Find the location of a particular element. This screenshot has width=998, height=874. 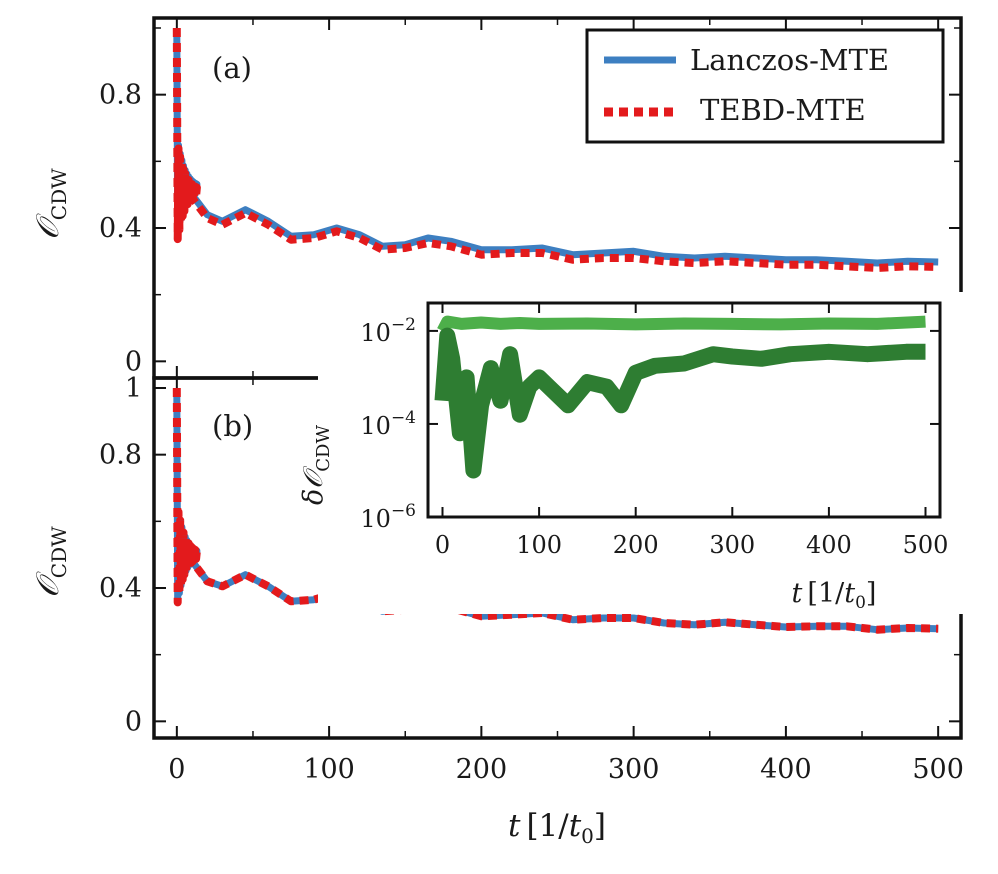

y-axis-label-a-sub: CDW is located at coordinates (59, 194).